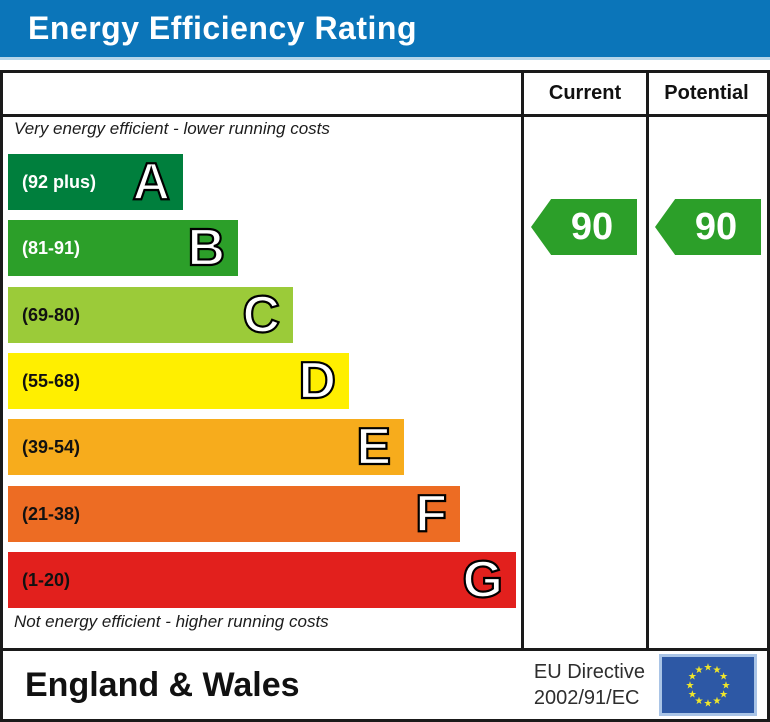 The image size is (770, 722). Describe the element at coordinates (51, 513) in the screenshot. I see `band-range-label: (21-38)` at that location.